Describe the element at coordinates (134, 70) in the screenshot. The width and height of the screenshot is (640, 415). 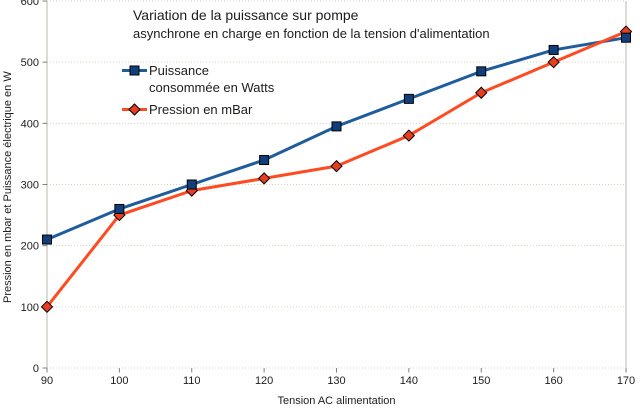
I see `legend-square-marker-icon` at that location.